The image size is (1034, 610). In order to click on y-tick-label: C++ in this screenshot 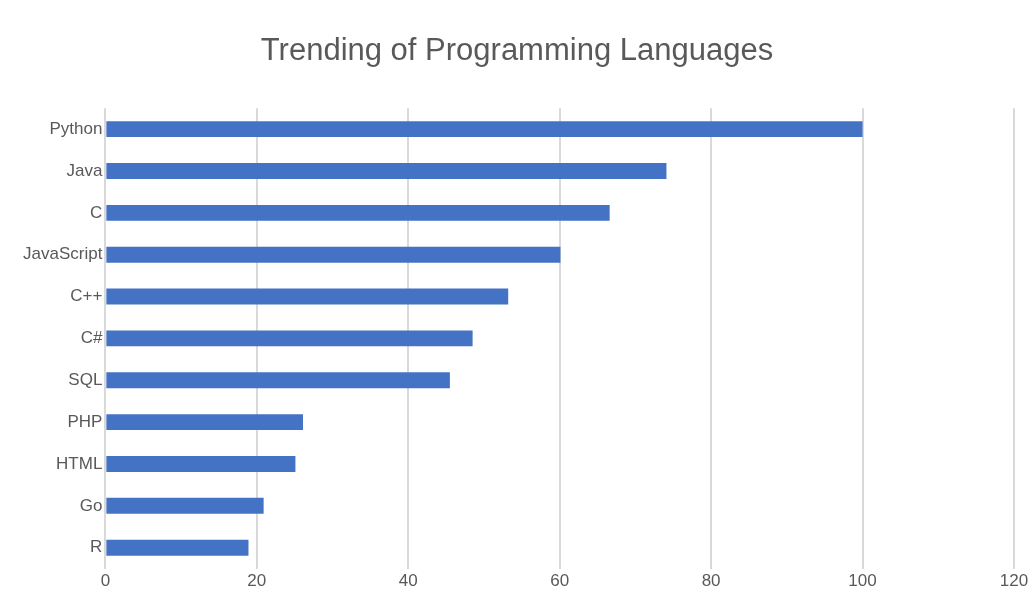, I will do `click(86, 296)`.